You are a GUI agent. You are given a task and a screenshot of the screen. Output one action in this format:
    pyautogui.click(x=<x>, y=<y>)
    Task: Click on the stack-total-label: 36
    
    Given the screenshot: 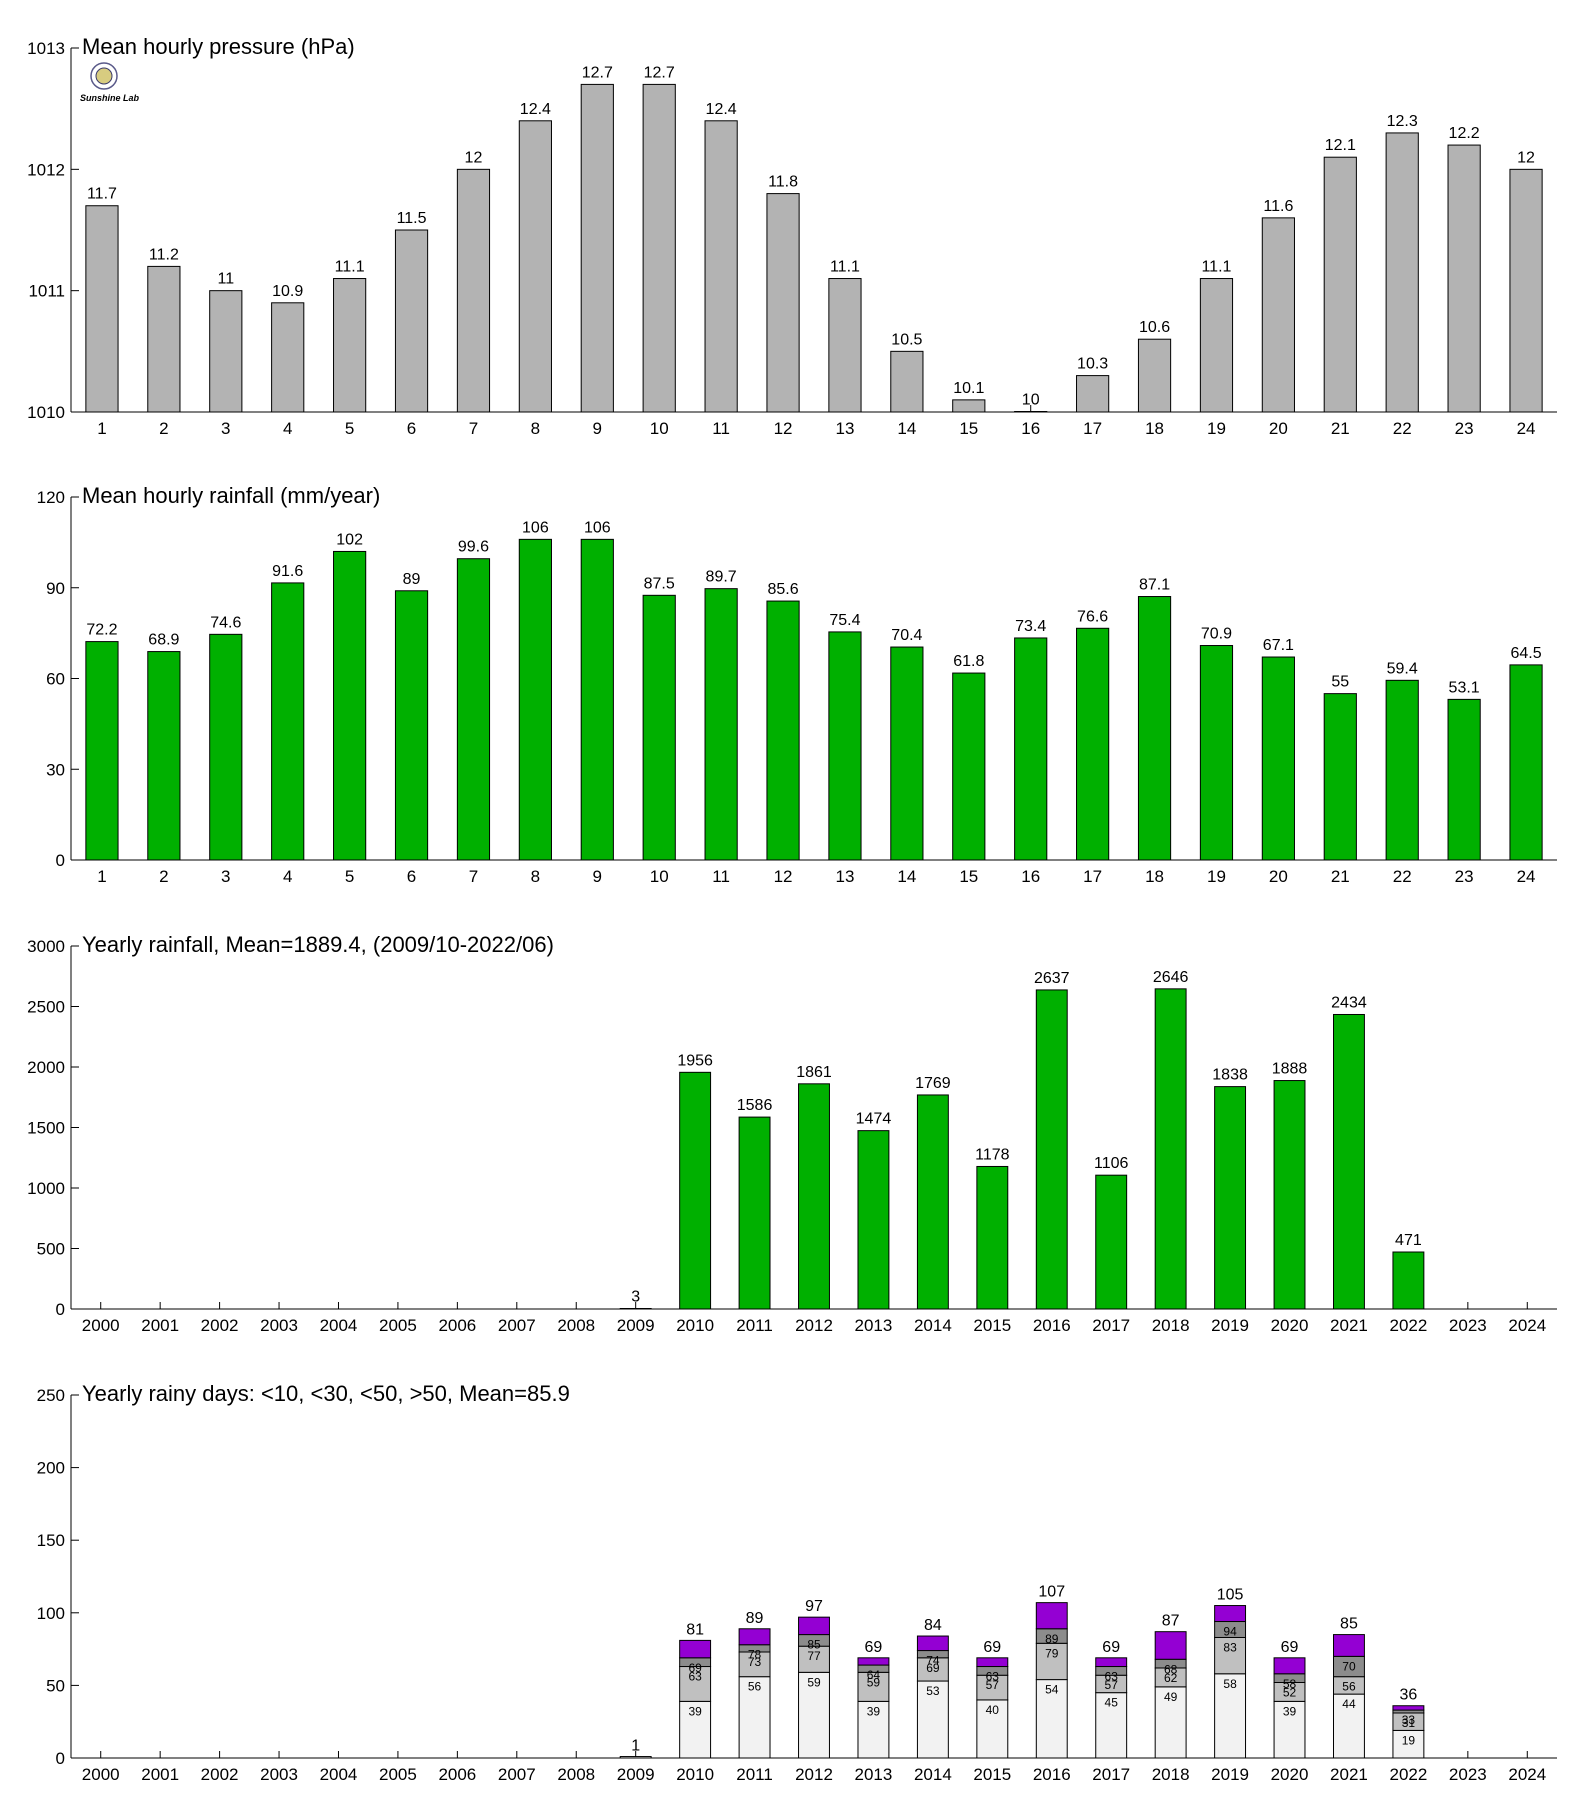 What is the action you would take?
    pyautogui.click(x=1409, y=1695)
    